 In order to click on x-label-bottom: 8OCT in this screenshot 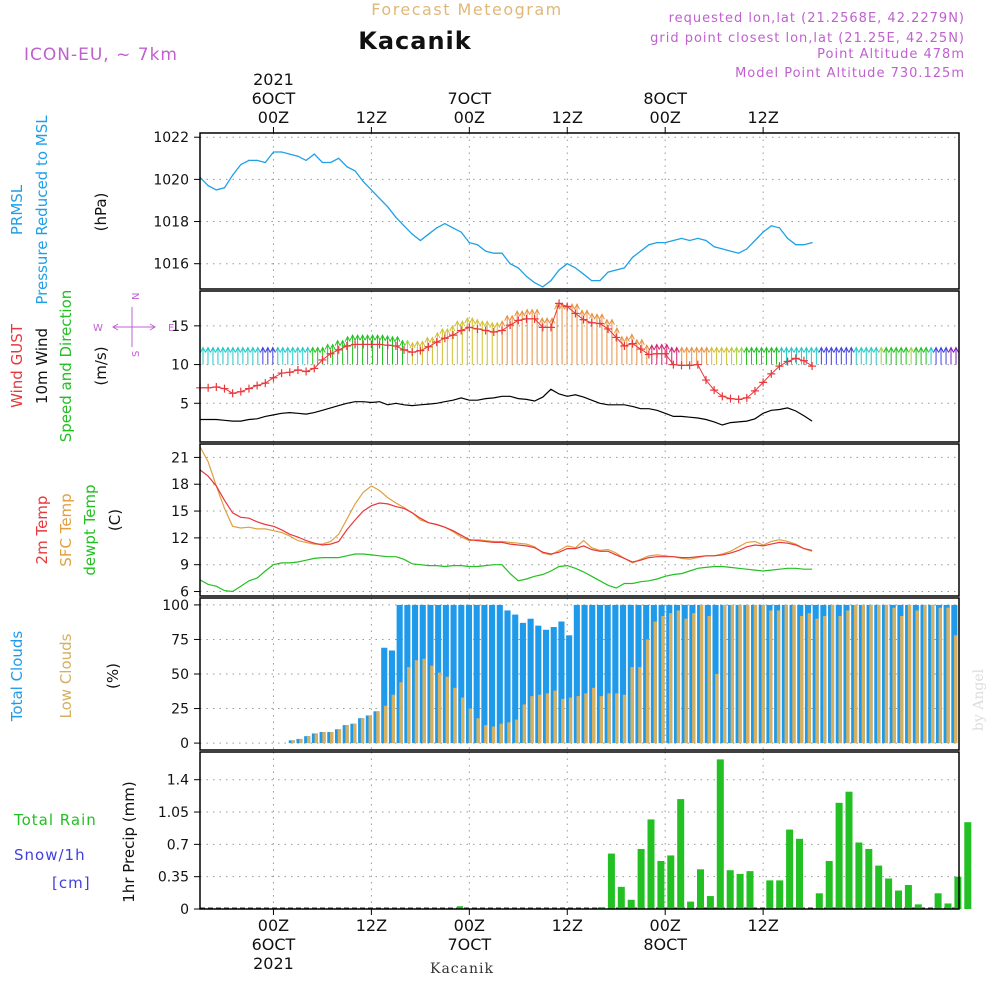, I will do `click(665, 944)`.